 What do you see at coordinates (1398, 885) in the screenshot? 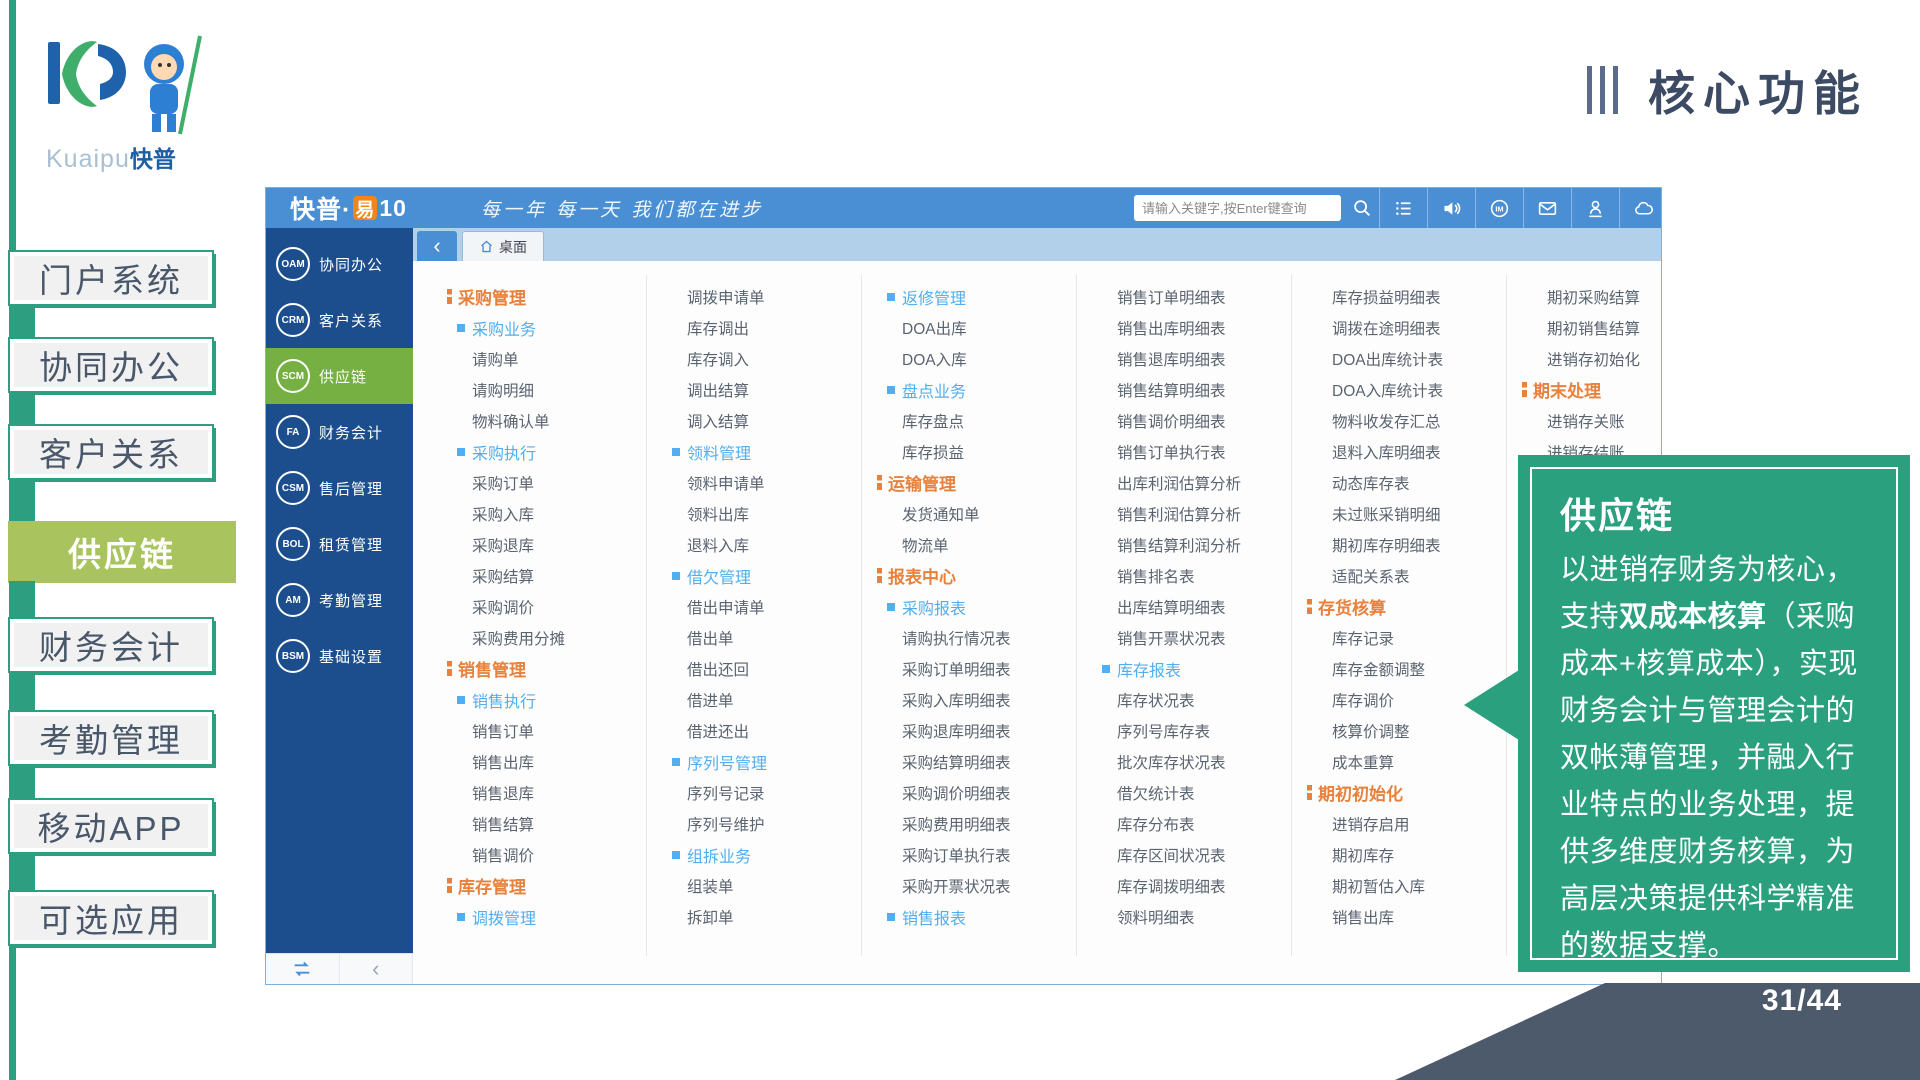
I see `menu-item: 期初暂估入库` at bounding box center [1398, 885].